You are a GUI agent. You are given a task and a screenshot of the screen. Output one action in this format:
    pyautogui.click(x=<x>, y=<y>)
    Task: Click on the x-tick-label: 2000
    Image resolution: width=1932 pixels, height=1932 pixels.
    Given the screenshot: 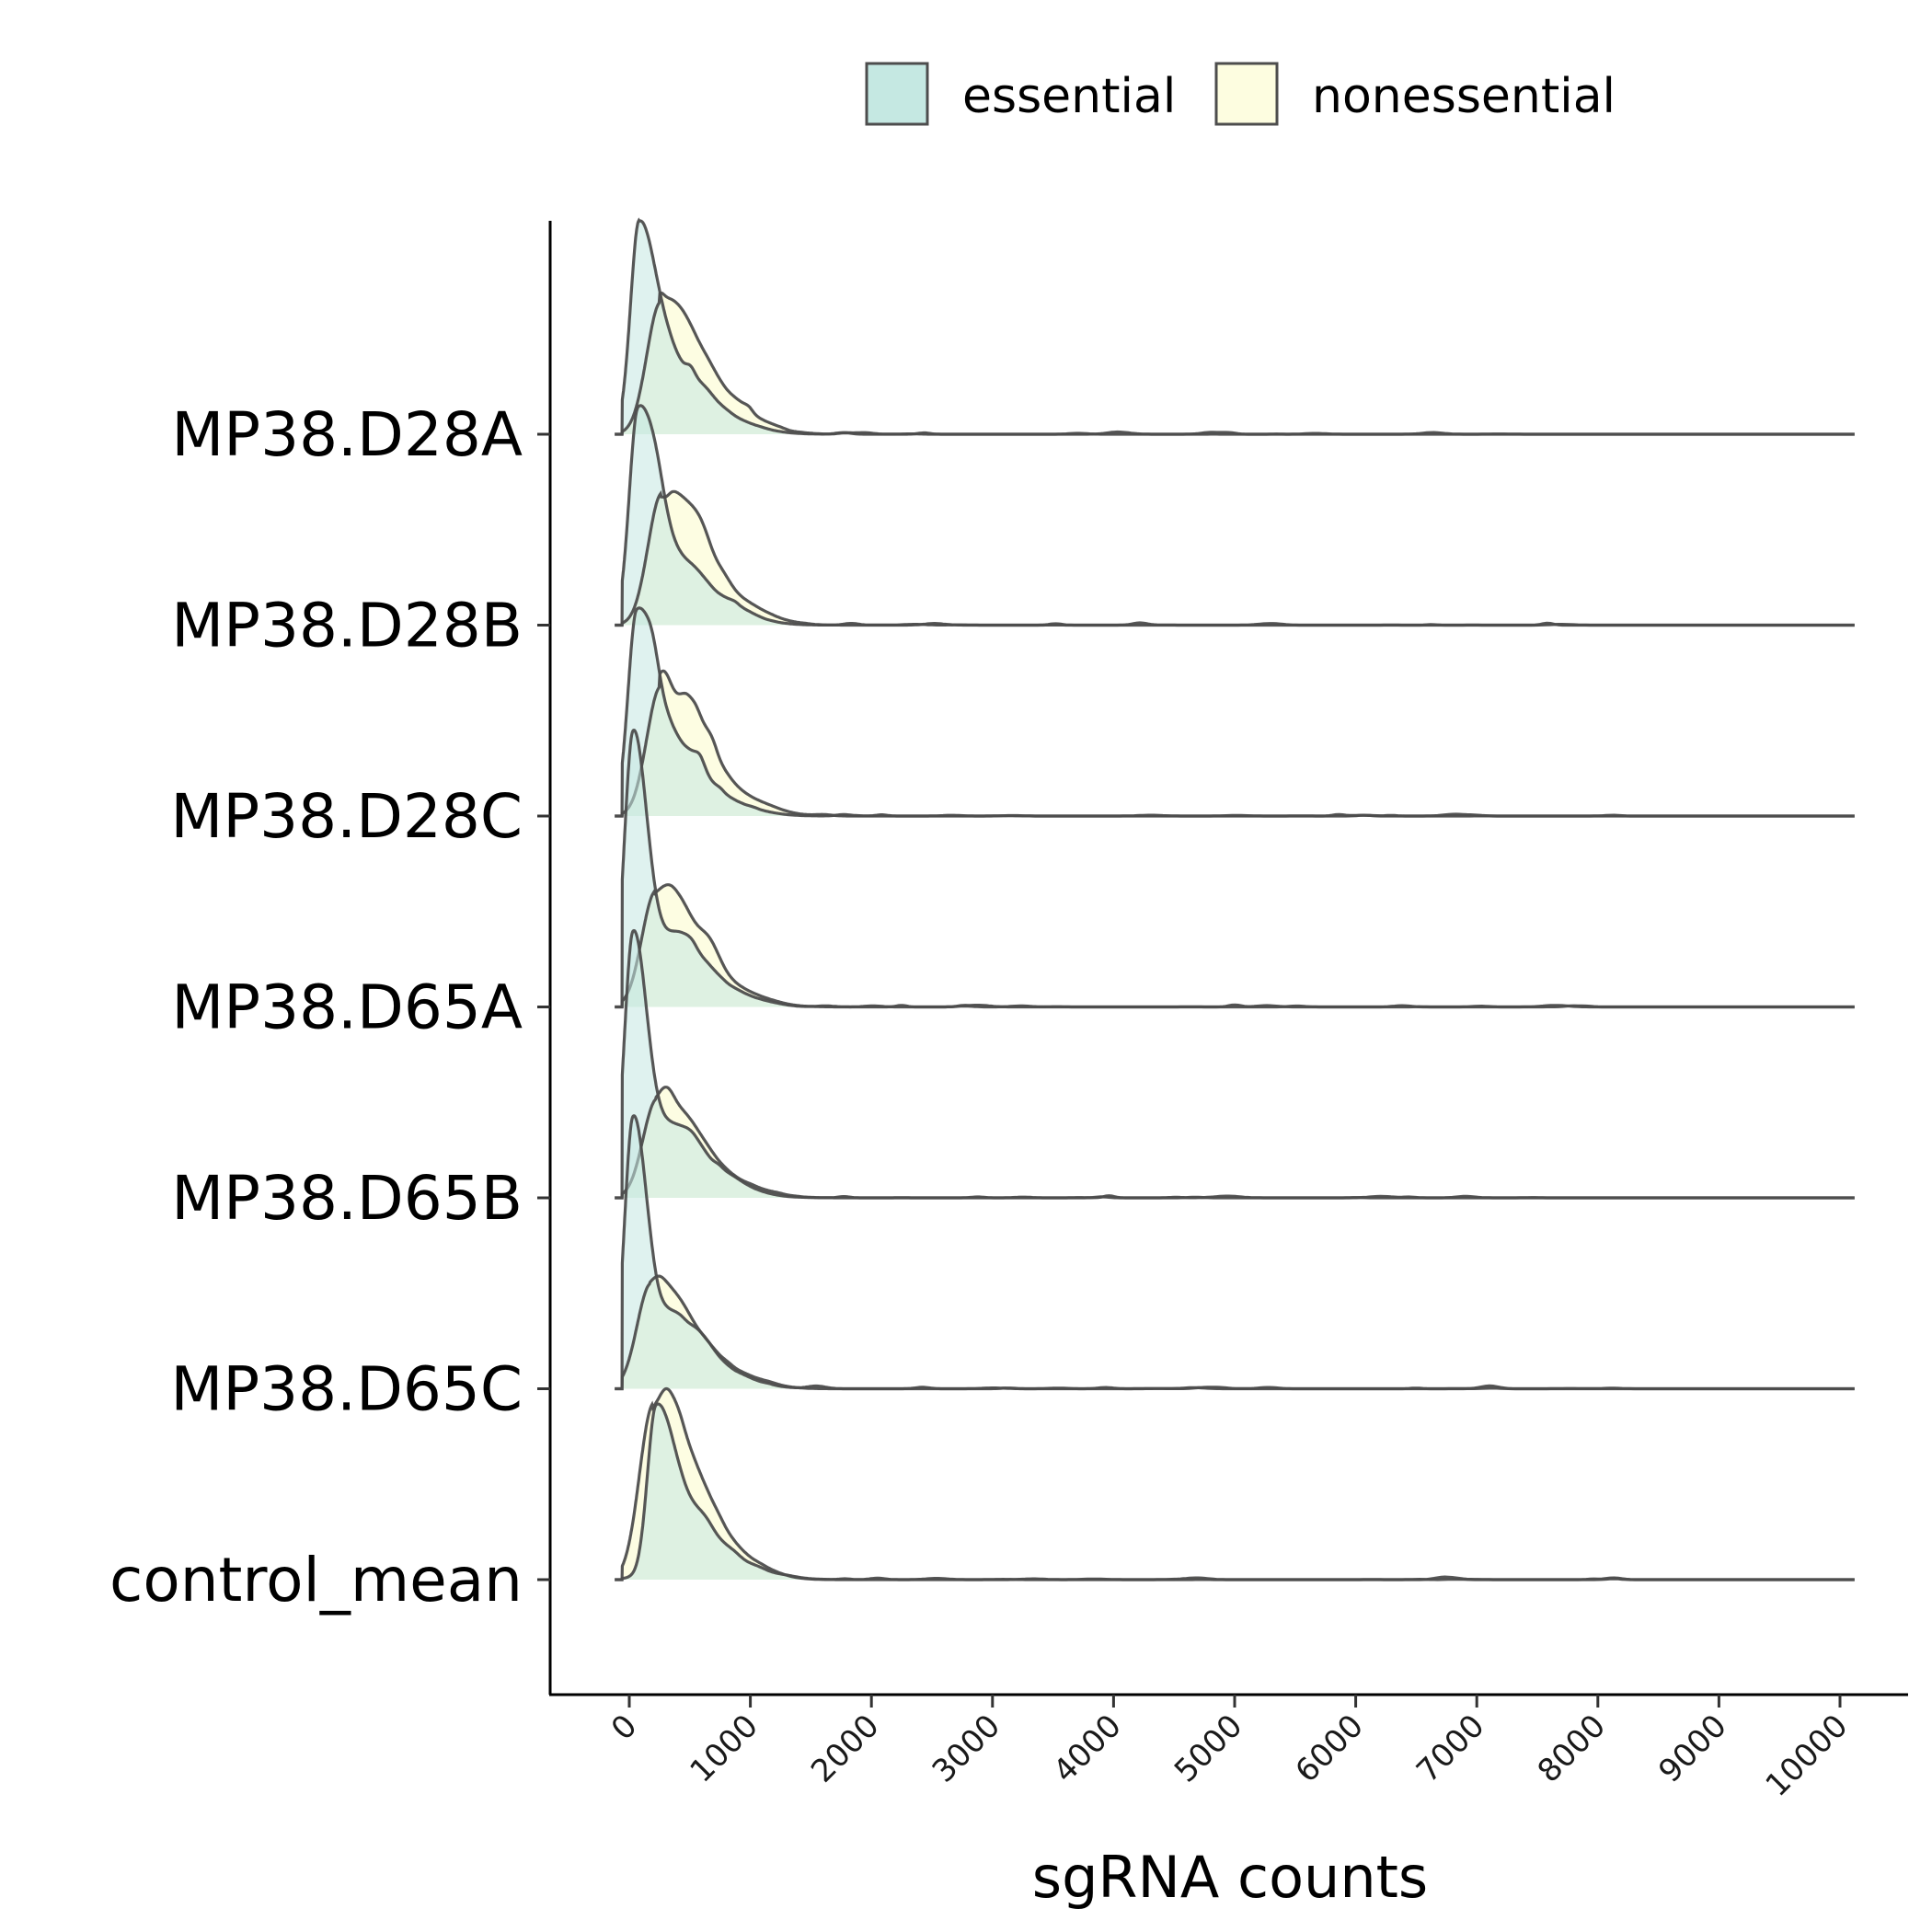 What is the action you would take?
    pyautogui.click(x=845, y=1748)
    